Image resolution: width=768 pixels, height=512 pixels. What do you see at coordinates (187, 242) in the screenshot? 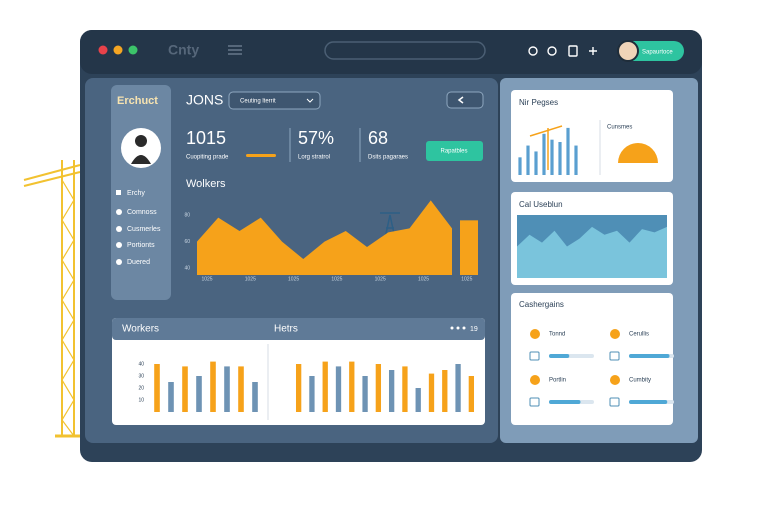
I see `y-tick-label: 60` at bounding box center [187, 242].